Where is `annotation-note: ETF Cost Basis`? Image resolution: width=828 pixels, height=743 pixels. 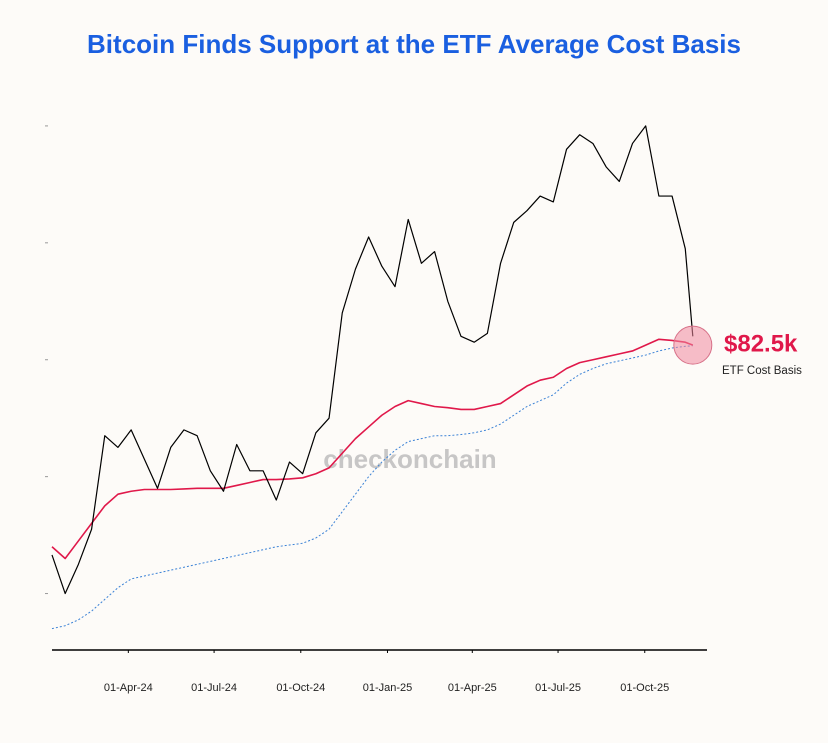 annotation-note: ETF Cost Basis is located at coordinates (762, 371).